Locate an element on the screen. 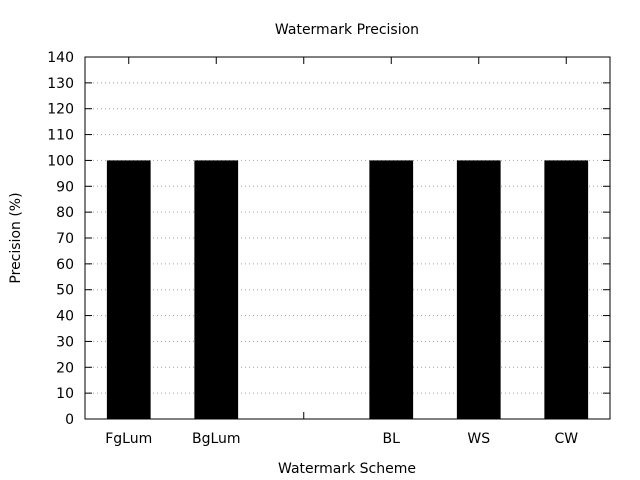 This screenshot has height=480, width=640. bar-cw is located at coordinates (566, 289).